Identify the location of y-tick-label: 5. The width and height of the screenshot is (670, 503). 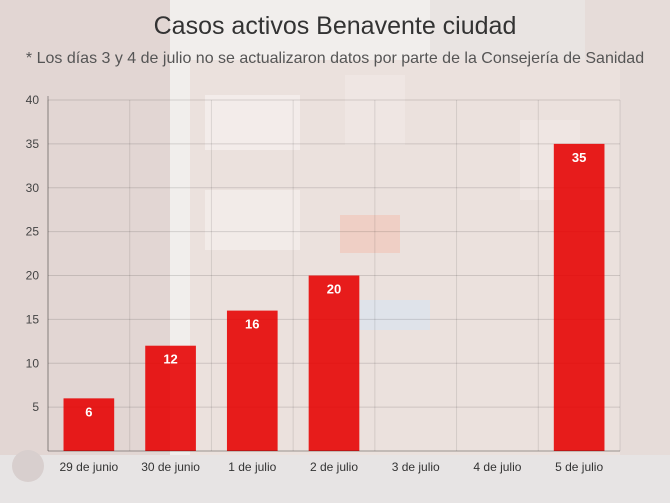
(35, 407).